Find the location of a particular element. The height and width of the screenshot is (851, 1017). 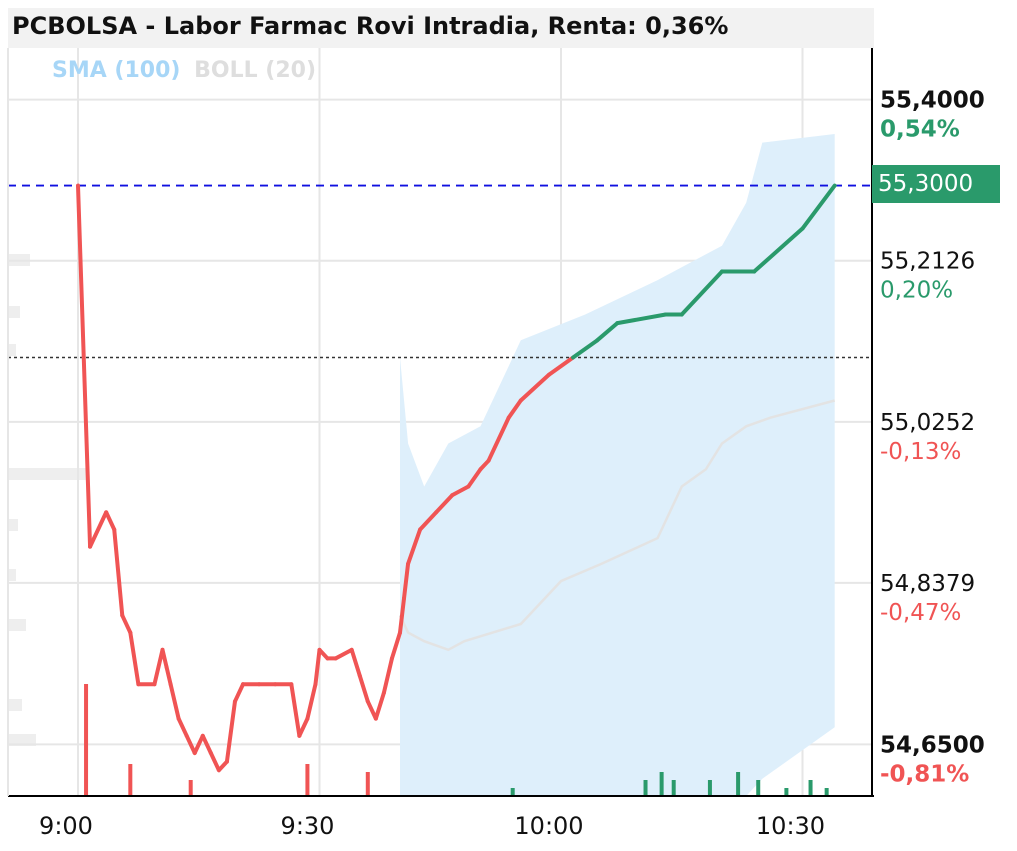

volume-bars is located at coordinates (456, 740).